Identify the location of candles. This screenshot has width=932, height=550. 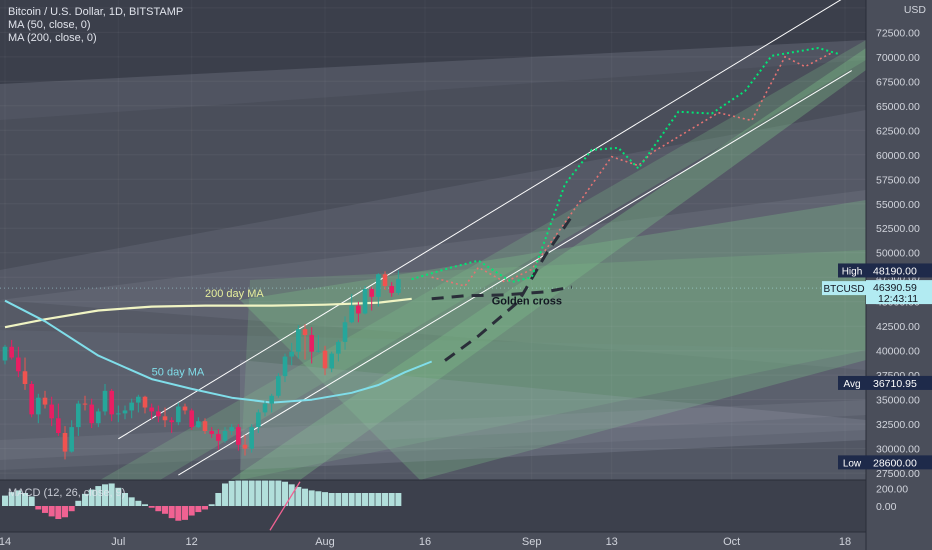
(201, 365).